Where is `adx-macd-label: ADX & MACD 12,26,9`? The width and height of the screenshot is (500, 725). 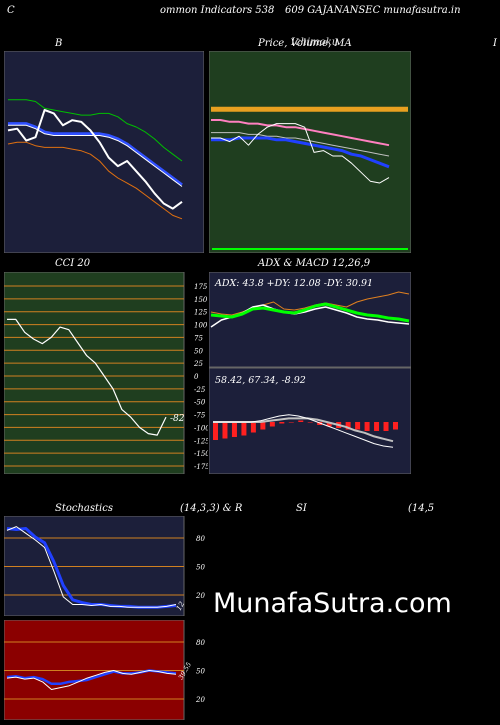 adx-macd-label: ADX & MACD 12,26,9 is located at coordinates (314, 263).